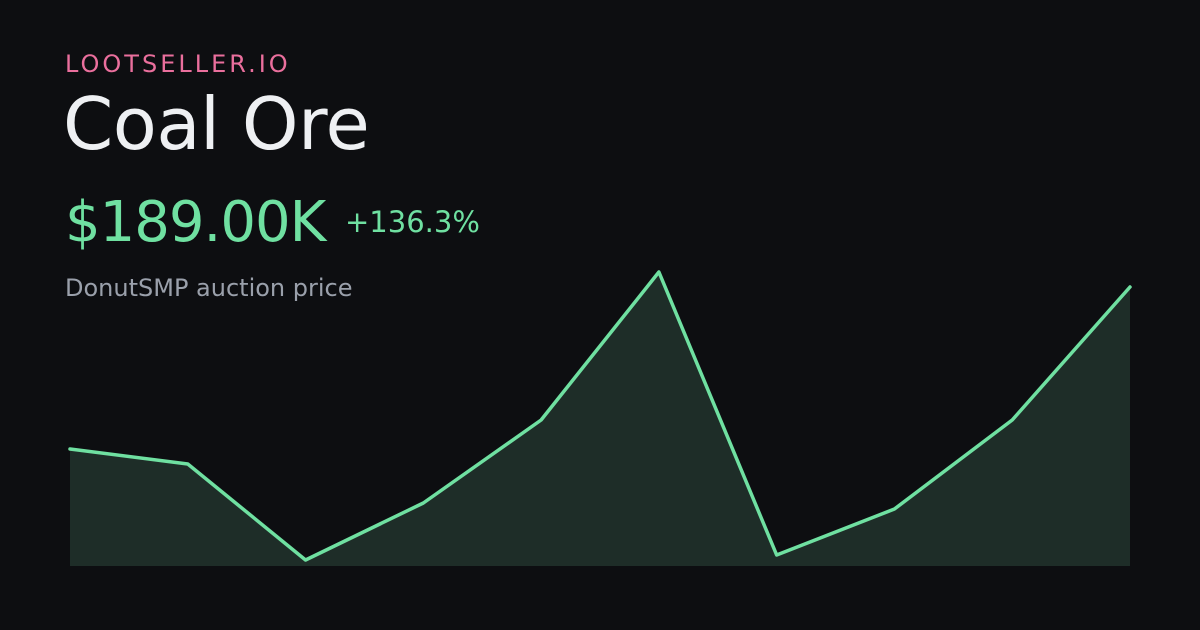 The width and height of the screenshot is (1200, 630). I want to click on brand-label: LOOTSELLER.IO, so click(178, 64).